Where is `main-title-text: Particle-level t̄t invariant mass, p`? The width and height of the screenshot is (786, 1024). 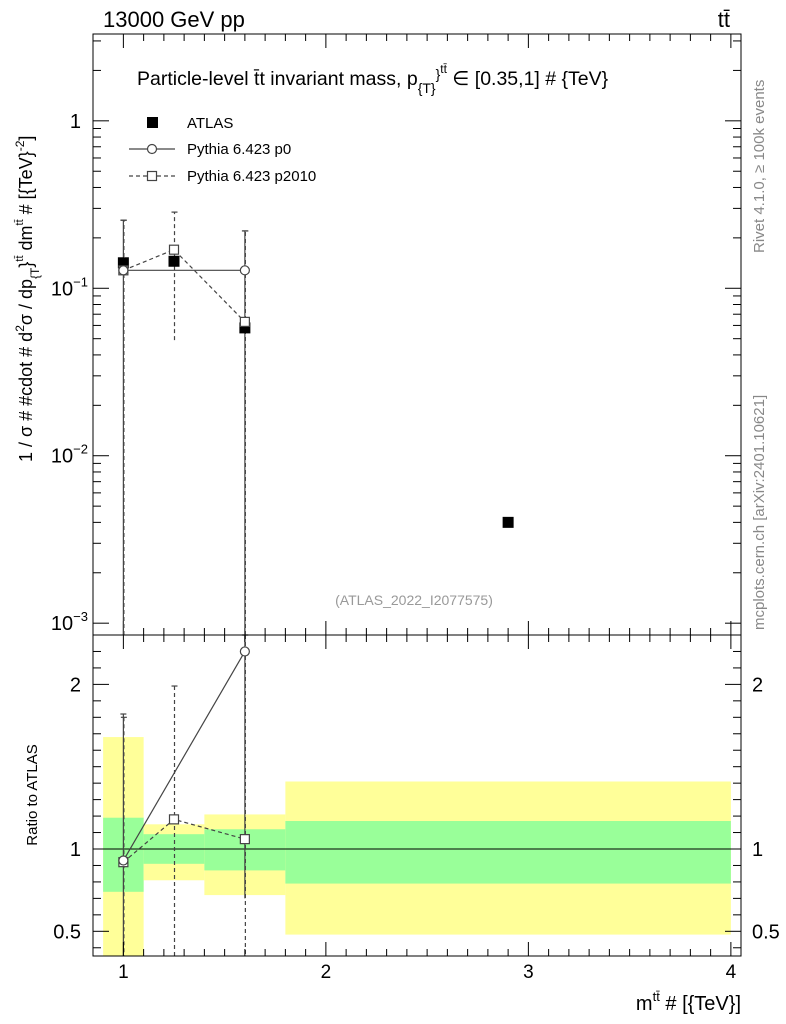
main-title-text: Particle-level t̄t invariant mass, p is located at coordinates (277, 79).